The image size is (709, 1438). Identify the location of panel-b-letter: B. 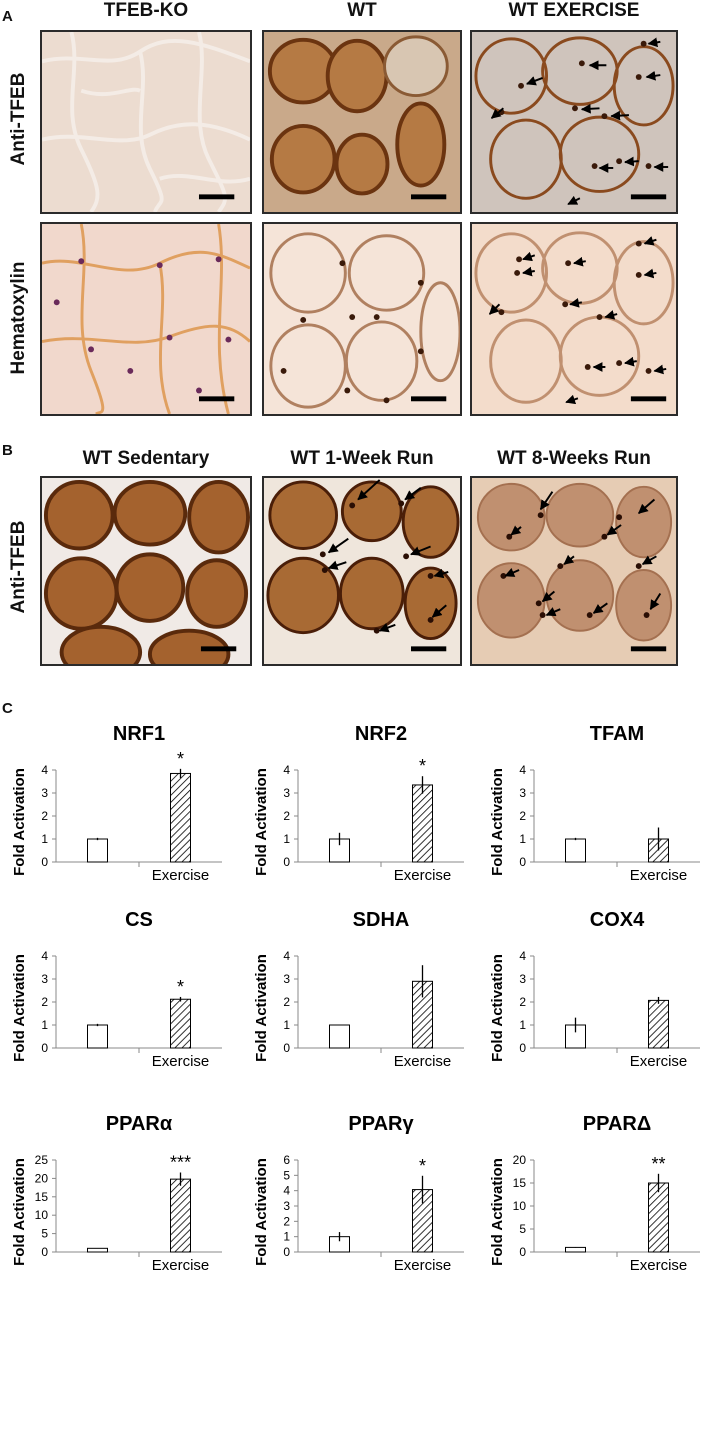
(7, 450).